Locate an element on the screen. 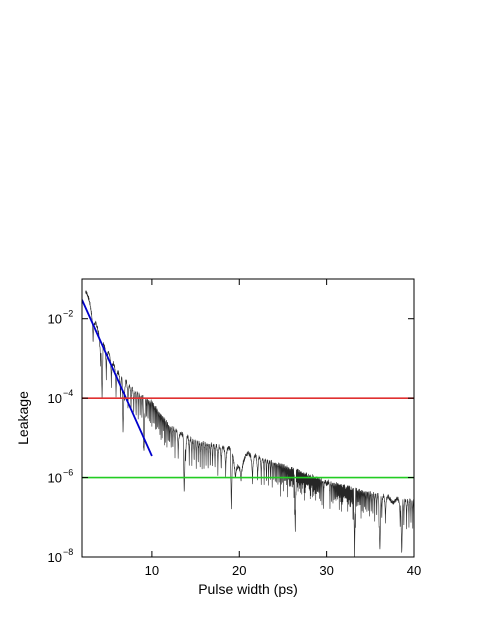 This screenshot has height=627, width=485. x-tick-label: 30 is located at coordinates (326, 570).